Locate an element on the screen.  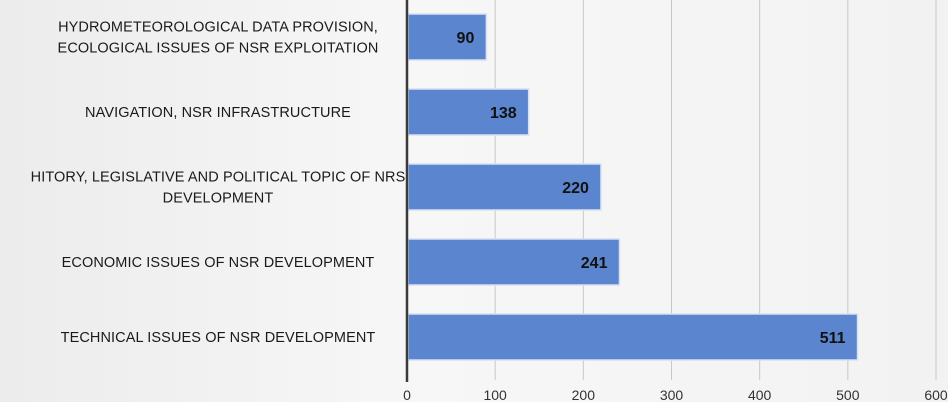
category-label-1: NAVIGATION, NSR INFRASTRUCTURE is located at coordinates (218, 113).